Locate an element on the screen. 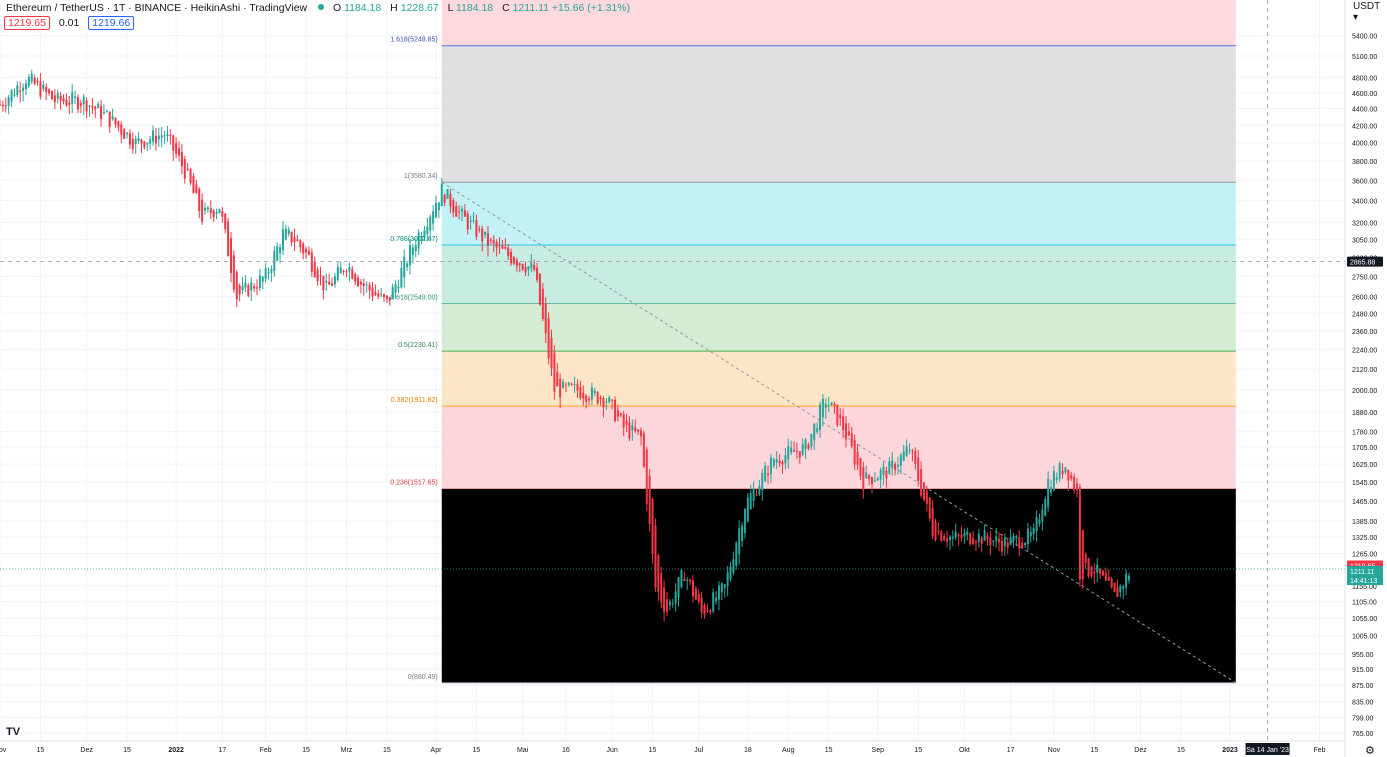  price-tick-label: 1005.00 is located at coordinates (1364, 637).